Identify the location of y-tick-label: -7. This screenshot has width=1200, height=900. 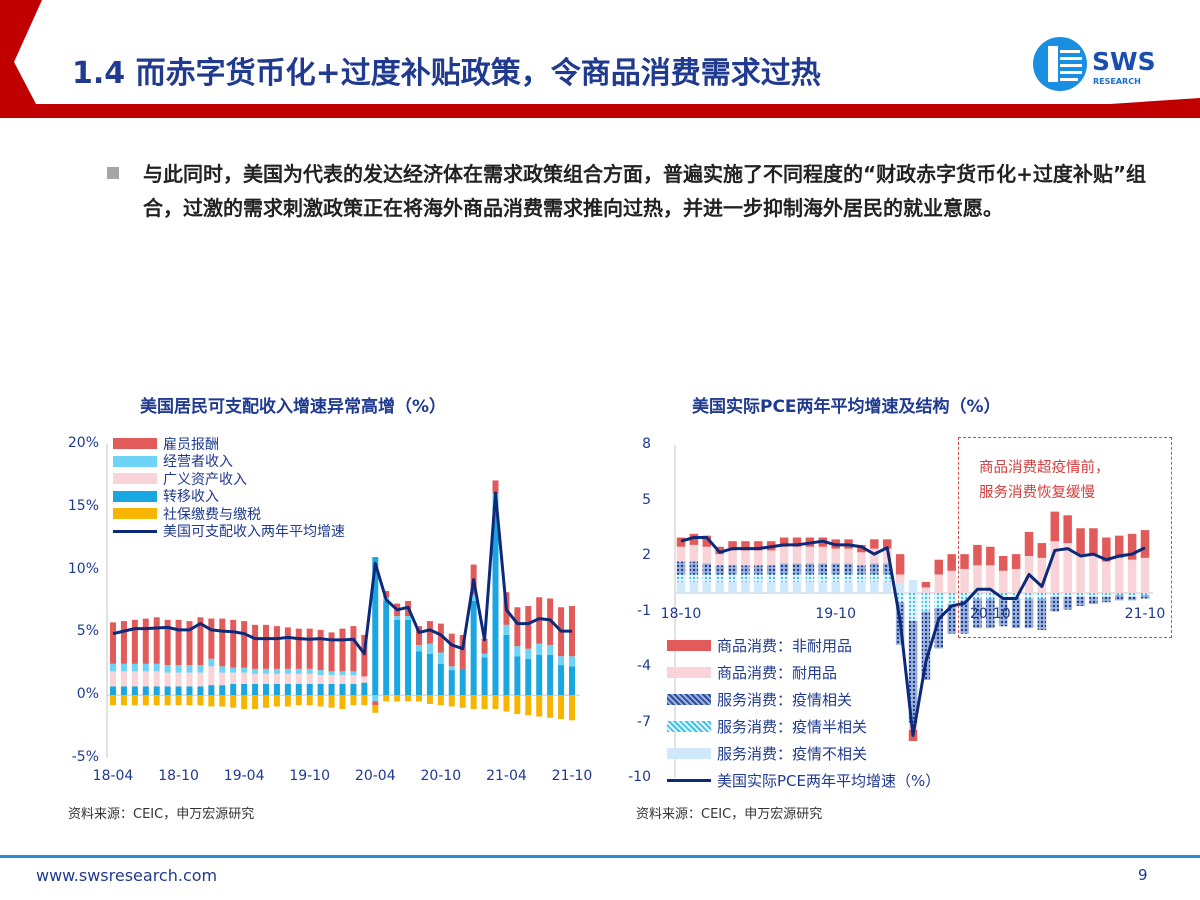
(644, 721).